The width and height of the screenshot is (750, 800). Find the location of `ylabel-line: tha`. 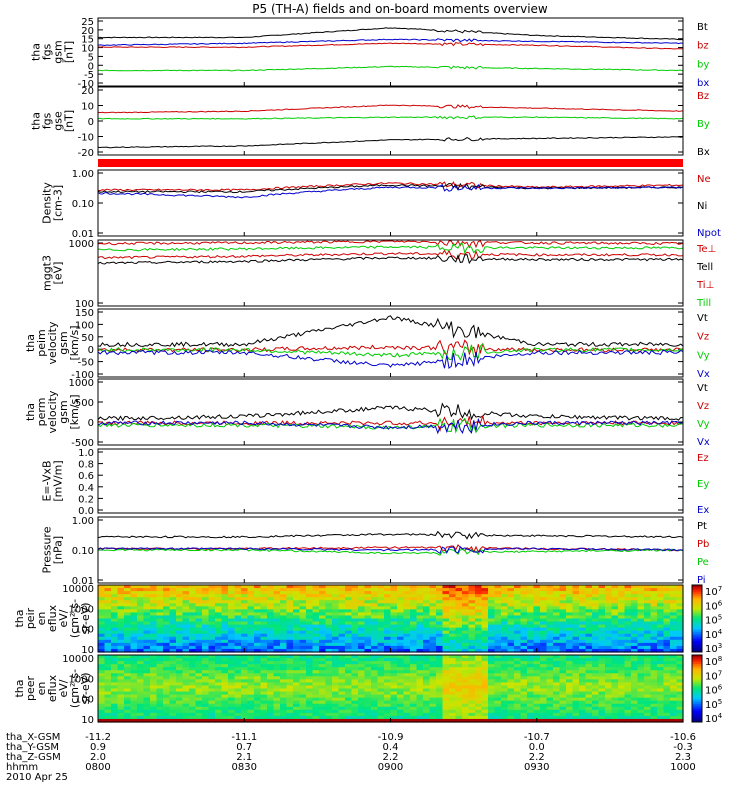

ylabel-line: tha is located at coordinates (30, 343).